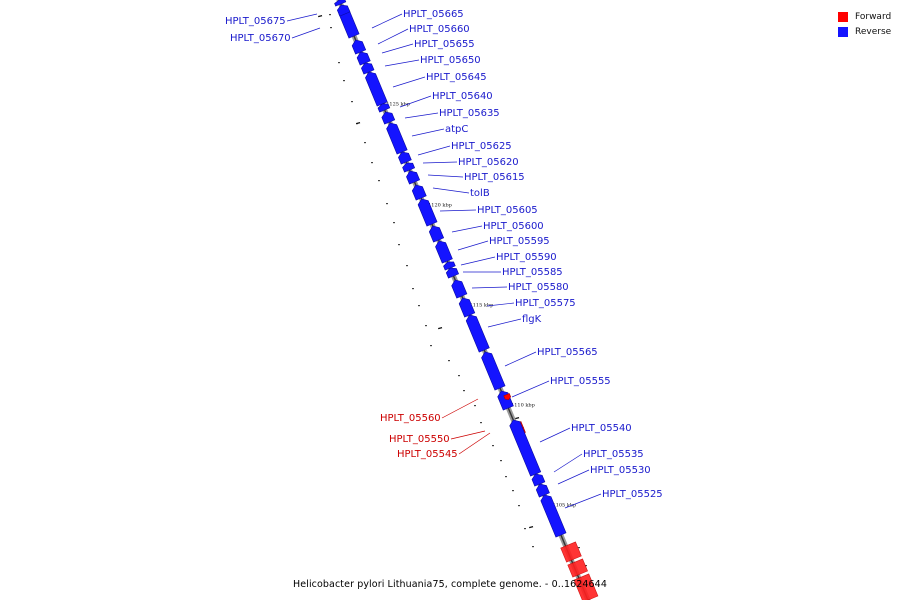 This screenshot has height=600, width=900. Describe the element at coordinates (462, 96) in the screenshot. I see `gene-label-hplt_05640: HPLT_05640` at that location.